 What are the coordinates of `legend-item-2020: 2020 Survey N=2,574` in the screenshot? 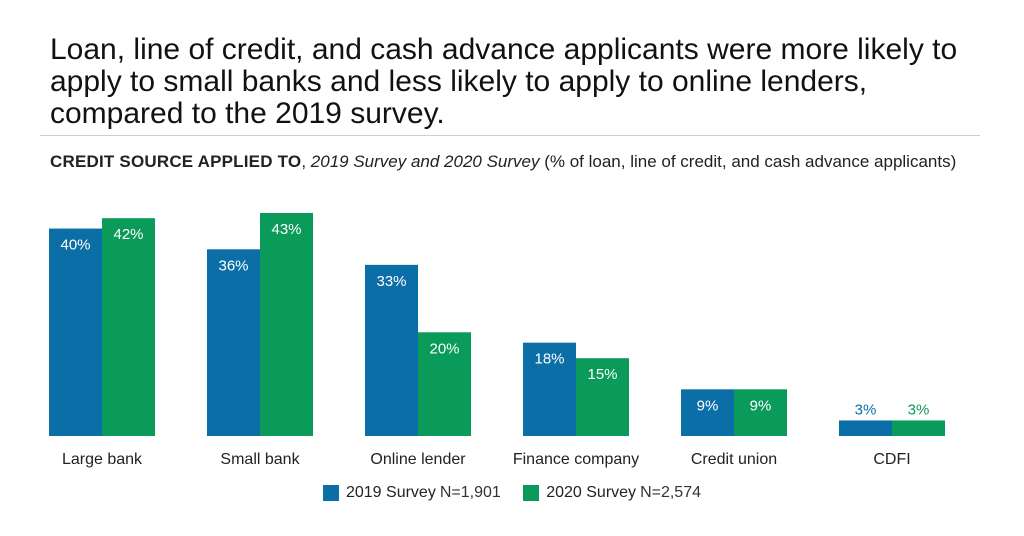 It's located at (612, 493).